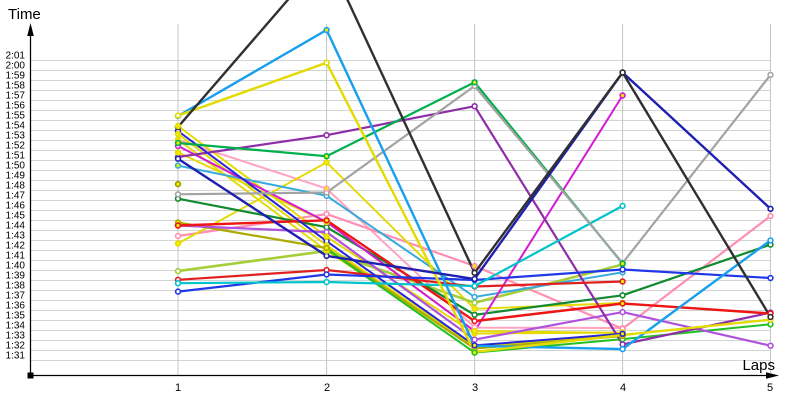 The height and width of the screenshot is (400, 800). What do you see at coordinates (16, 66) in the screenshot?
I see `svg-text: 2:00` at bounding box center [16, 66].